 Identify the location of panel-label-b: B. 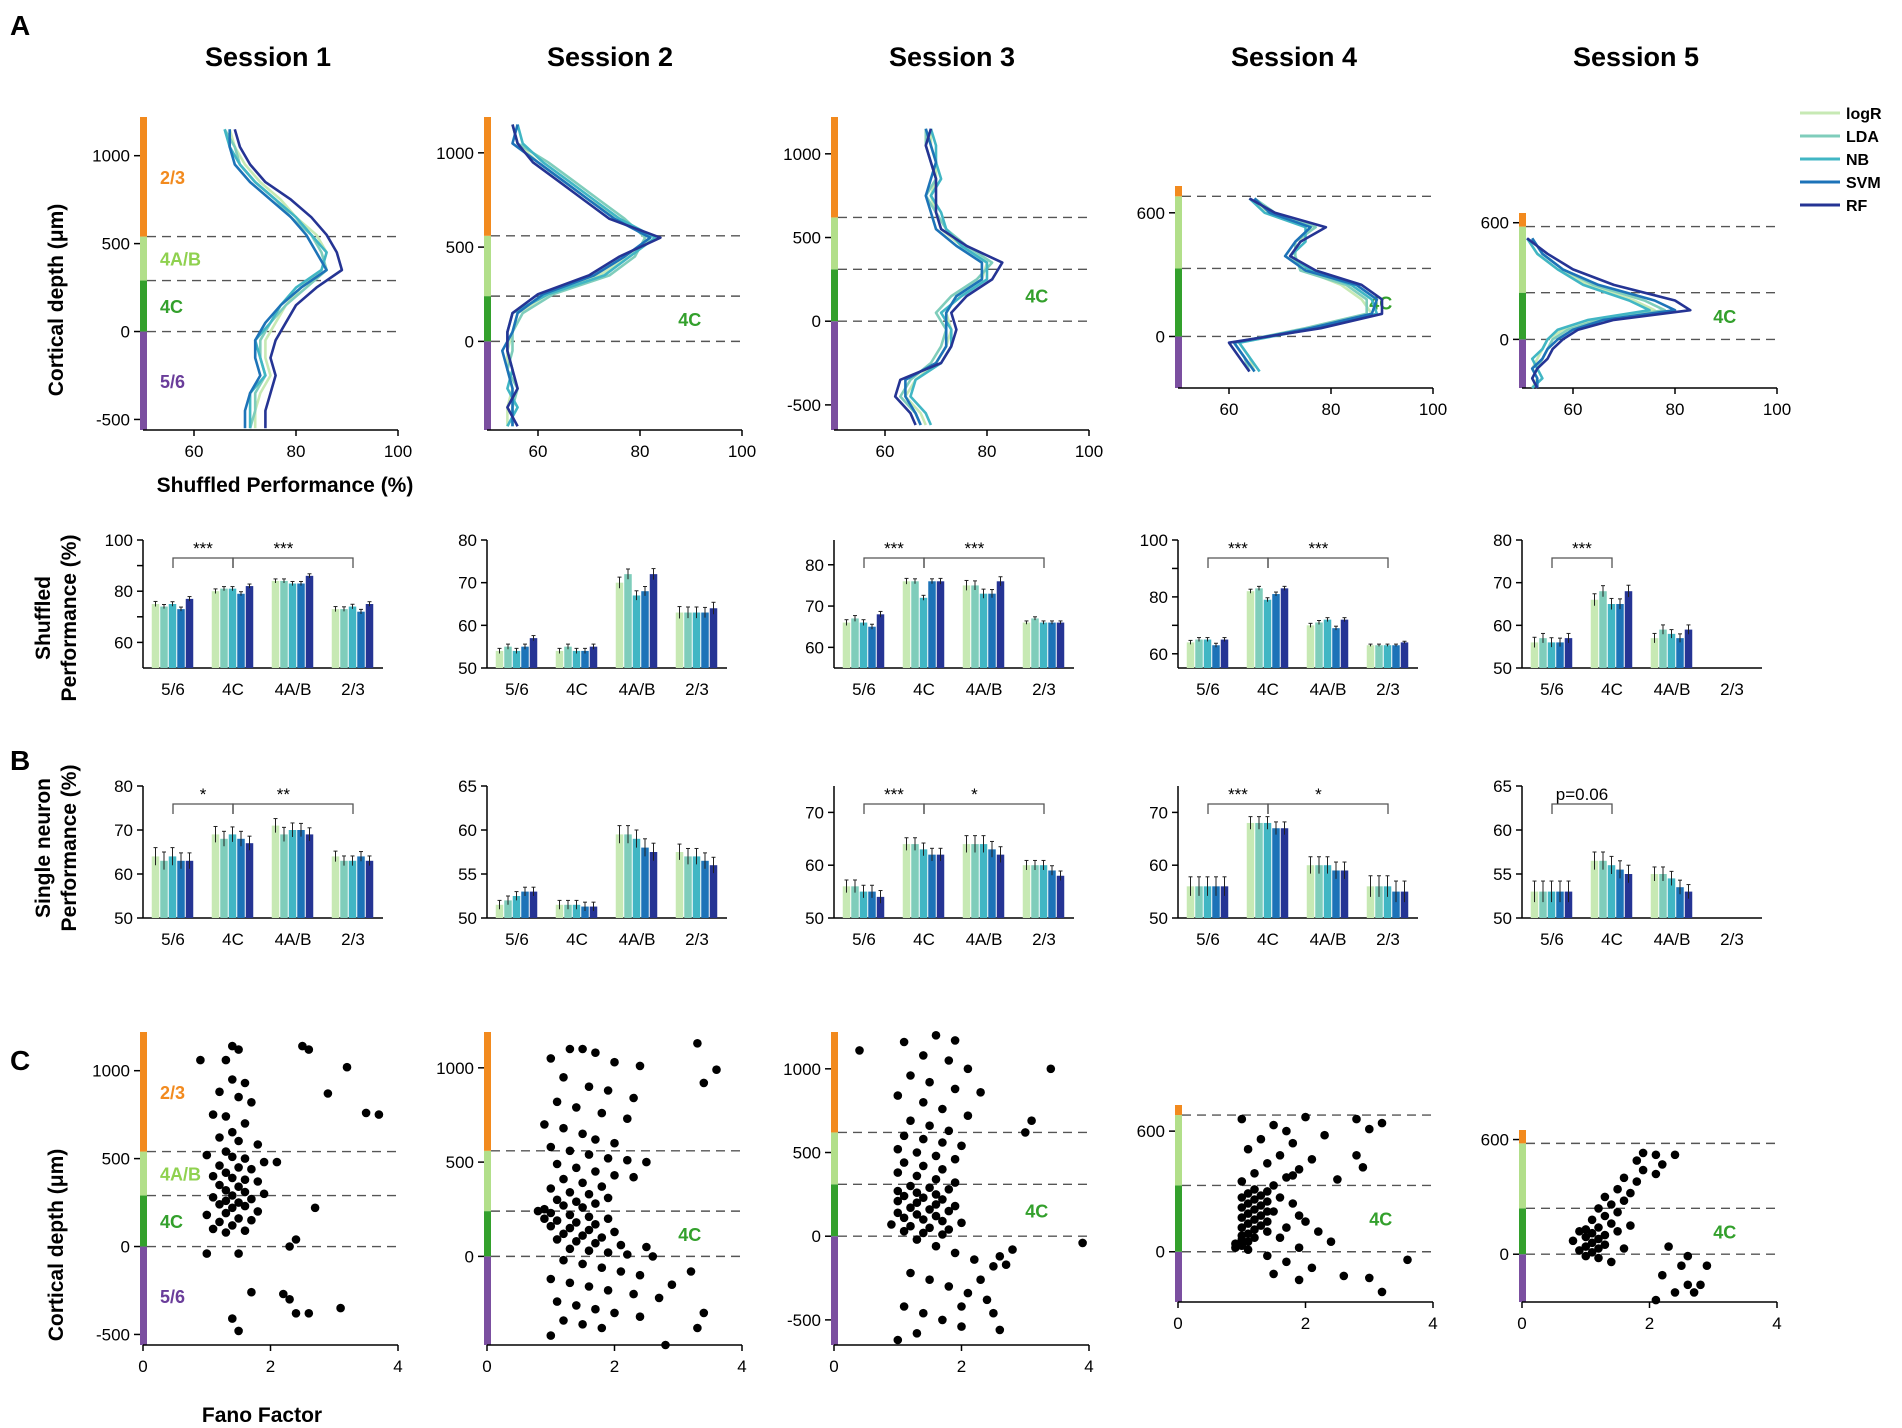
(20, 760).